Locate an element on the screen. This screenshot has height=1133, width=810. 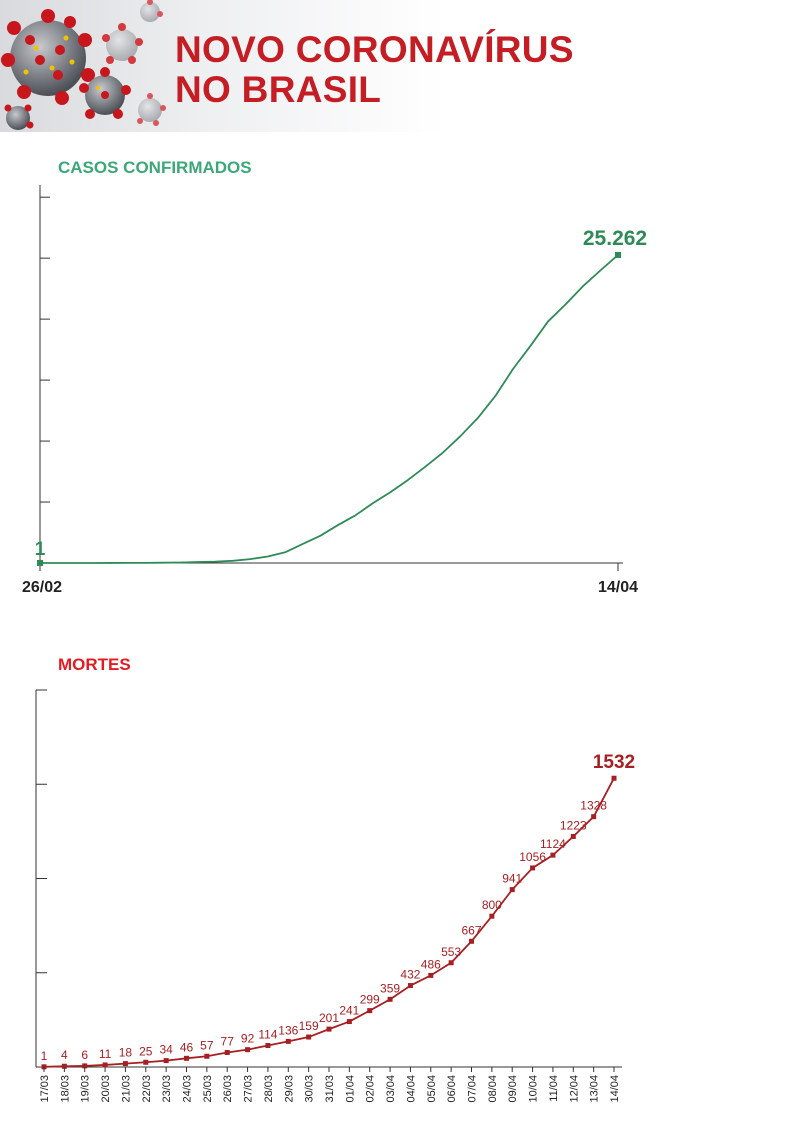
x-tick-label: 23/03 is located at coordinates (167, 1089).